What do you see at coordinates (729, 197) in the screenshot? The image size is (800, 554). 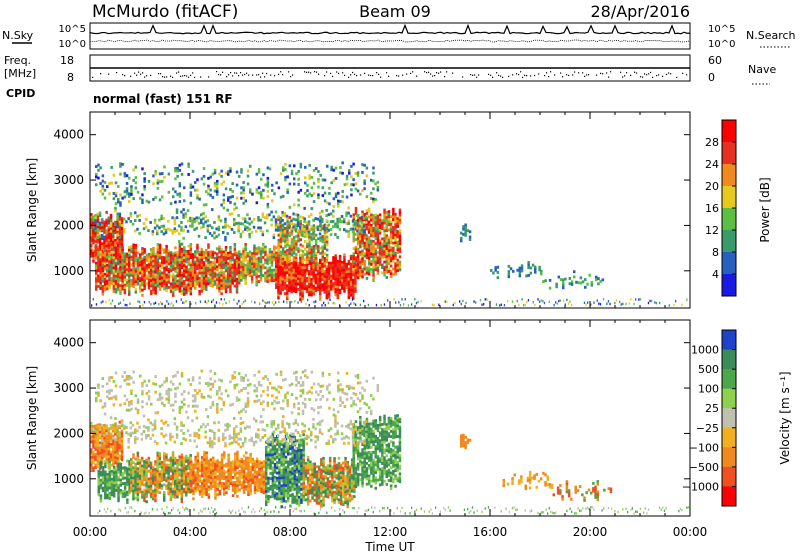 I see `colorbar-segment` at bounding box center [729, 197].